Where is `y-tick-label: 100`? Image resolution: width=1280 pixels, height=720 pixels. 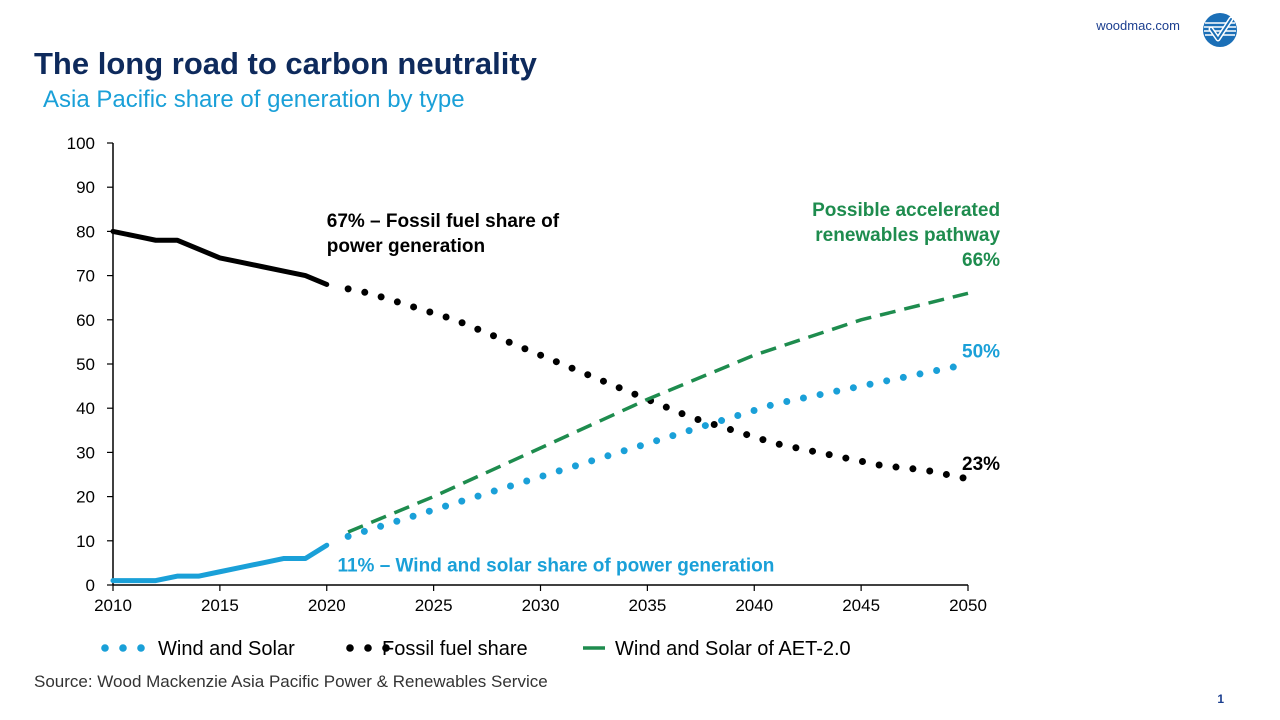 y-tick-label: 100 is located at coordinates (81, 143).